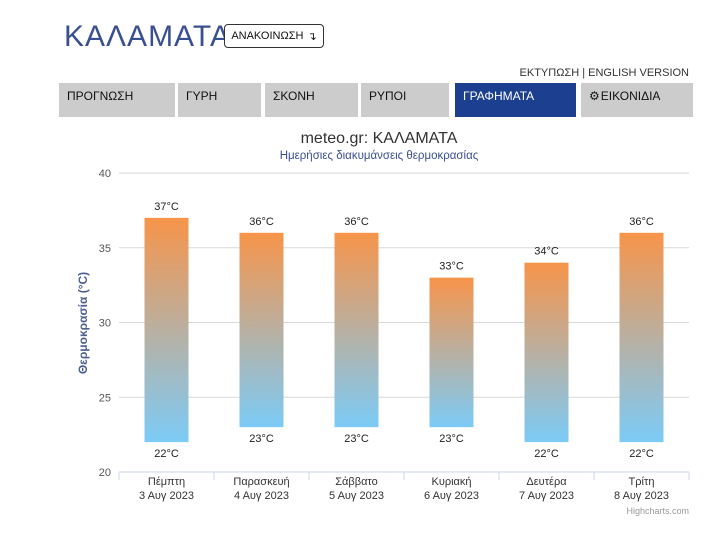 This screenshot has width=720, height=549. Describe the element at coordinates (594, 96) in the screenshot. I see `gear-icon: ⚙` at that location.